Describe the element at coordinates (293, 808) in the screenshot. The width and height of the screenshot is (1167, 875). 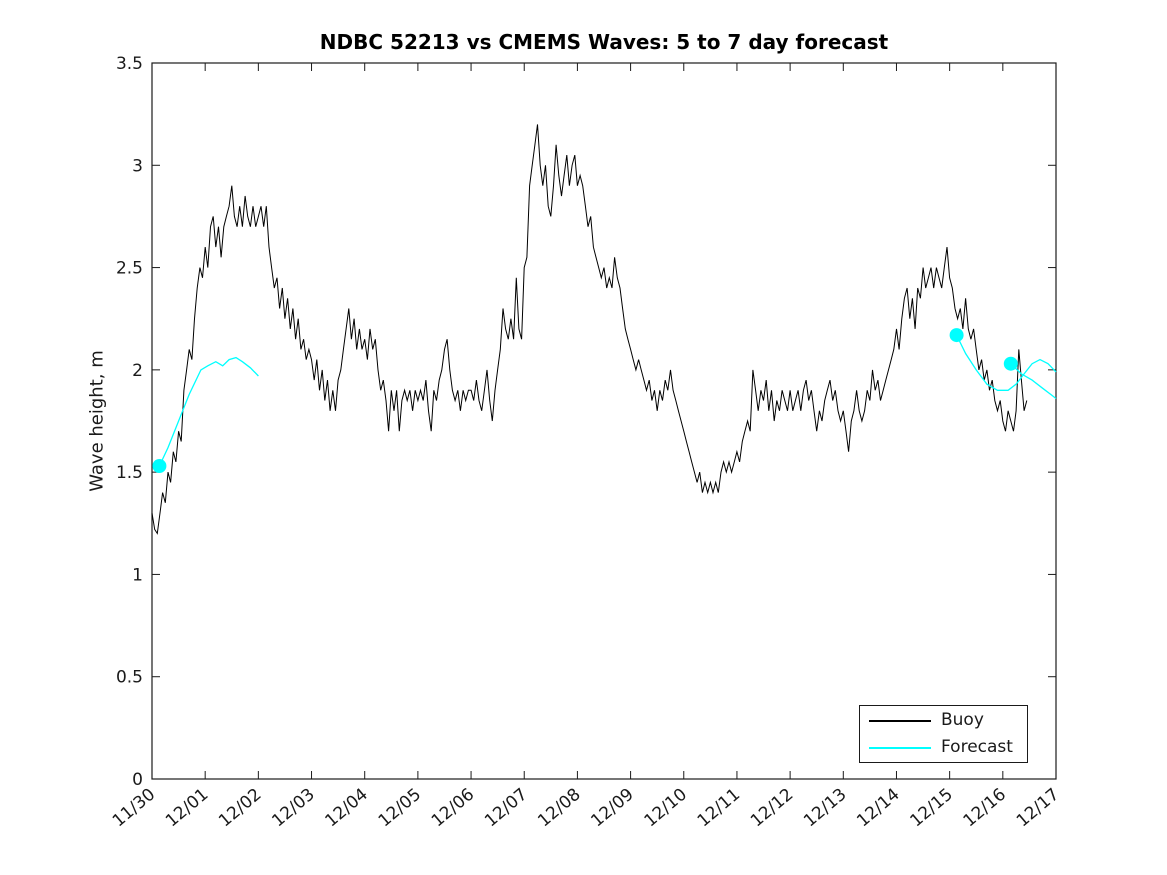
I see `x-tick-label: 12/03` at that location.